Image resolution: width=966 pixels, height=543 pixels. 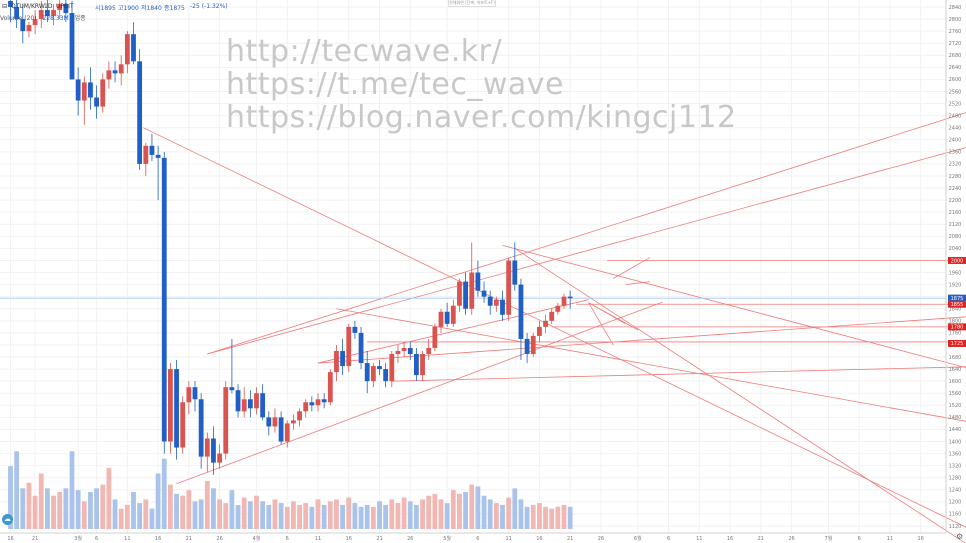 What do you see at coordinates (955, 141) in the screenshot?
I see `y-tick-label: 2400` at bounding box center [955, 141].